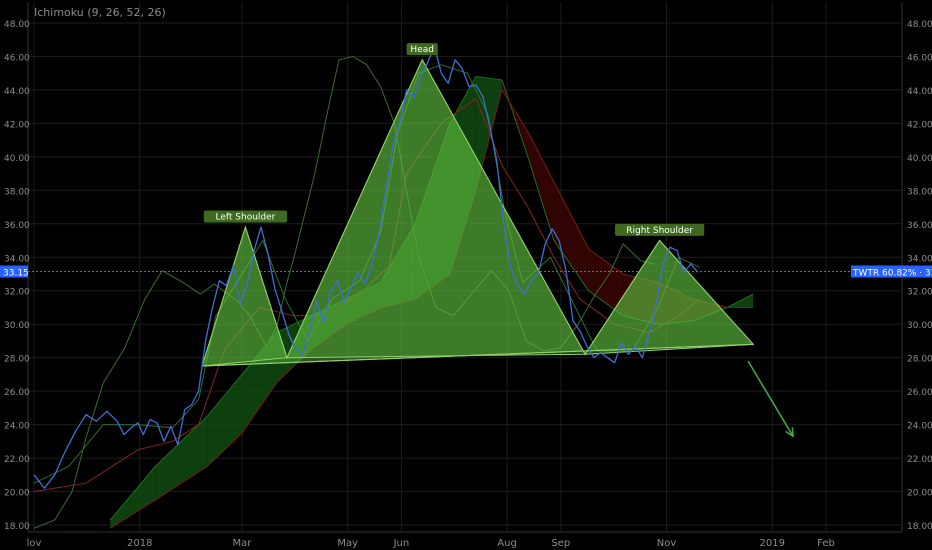  What do you see at coordinates (919, 226) in the screenshot?
I see `y-tick-label-right: 36.00` at bounding box center [919, 226].